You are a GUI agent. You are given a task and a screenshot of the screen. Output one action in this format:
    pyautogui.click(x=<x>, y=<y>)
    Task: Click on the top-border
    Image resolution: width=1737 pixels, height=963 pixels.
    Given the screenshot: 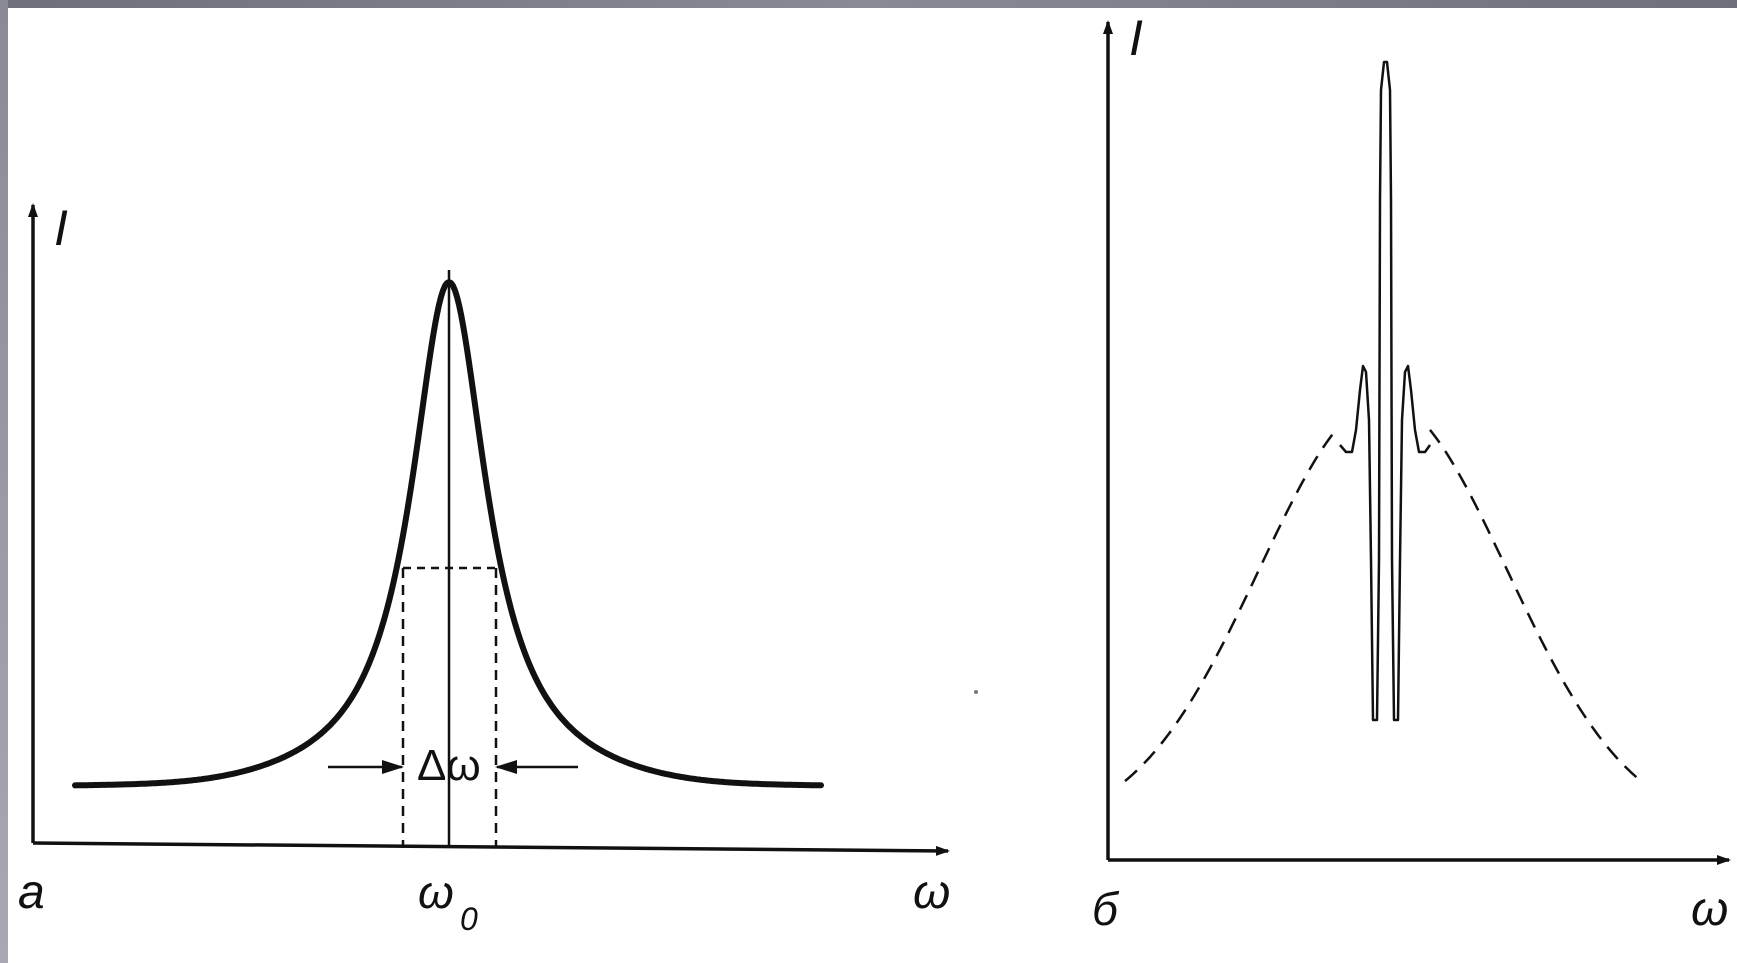 What is the action you would take?
    pyautogui.click(x=868, y=4)
    